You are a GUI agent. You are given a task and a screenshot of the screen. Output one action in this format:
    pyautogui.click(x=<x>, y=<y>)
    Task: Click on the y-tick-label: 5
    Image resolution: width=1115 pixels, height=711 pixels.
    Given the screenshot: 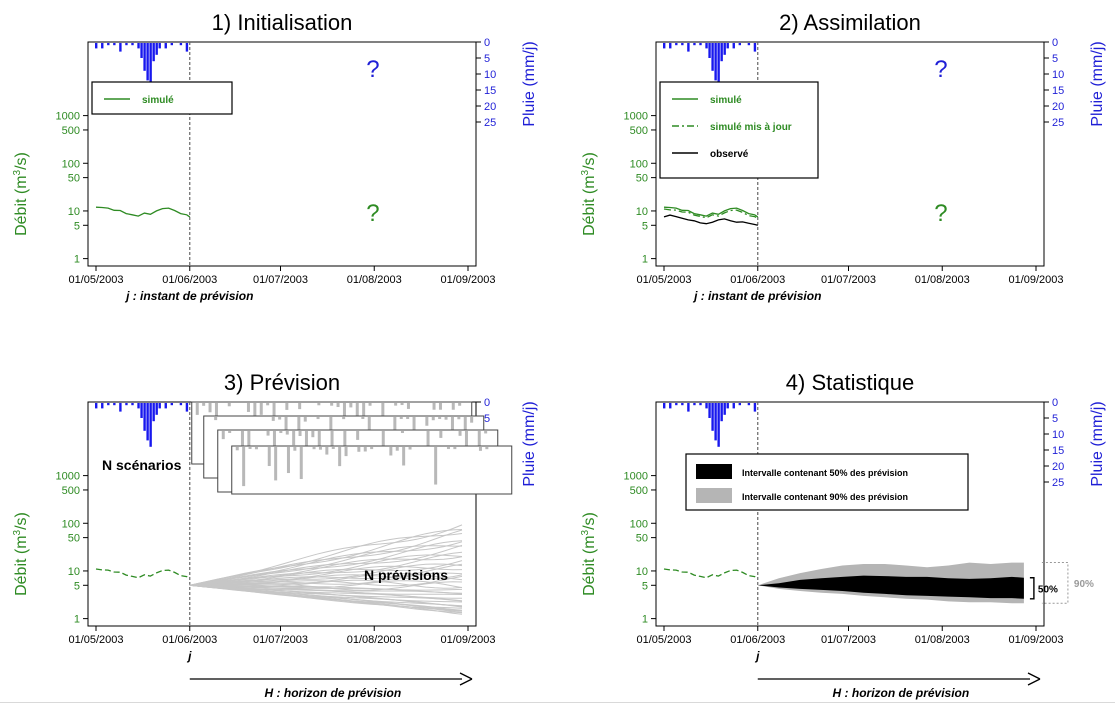 What is the action you would take?
    pyautogui.click(x=645, y=226)
    